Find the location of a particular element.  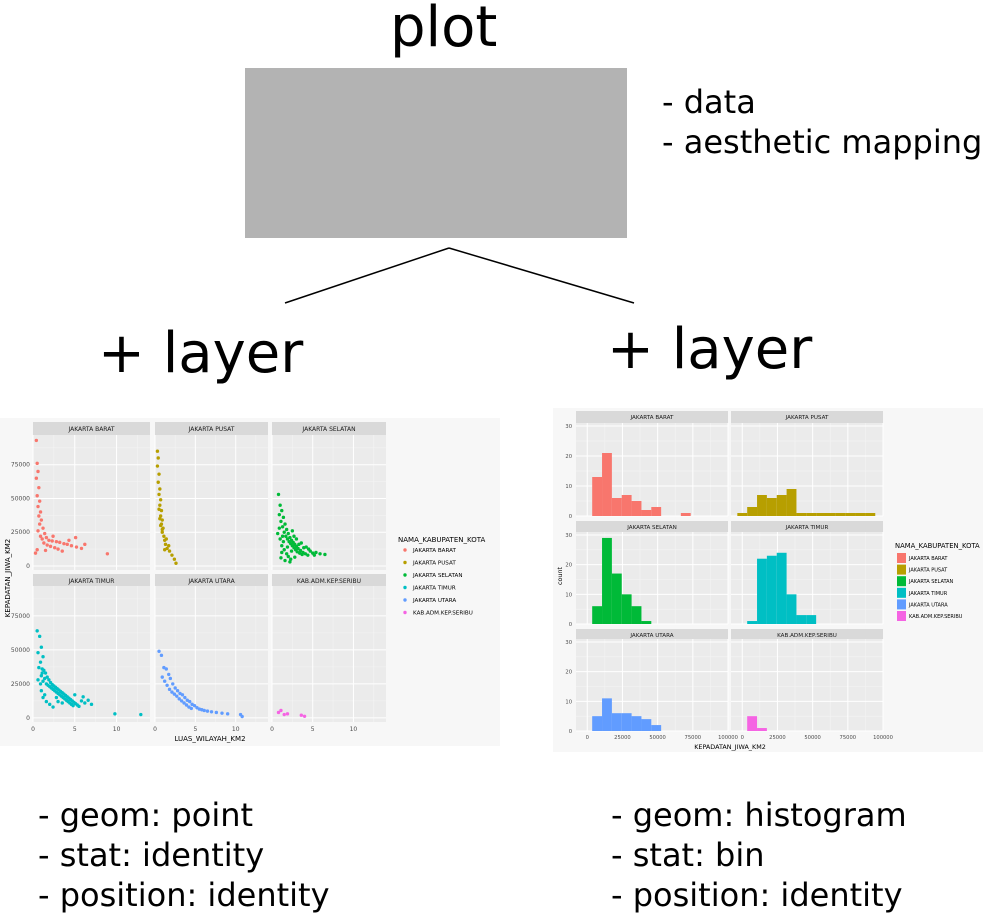

plot-properties-list: - data - aesthetic mapping is located at coordinates (822, 122).